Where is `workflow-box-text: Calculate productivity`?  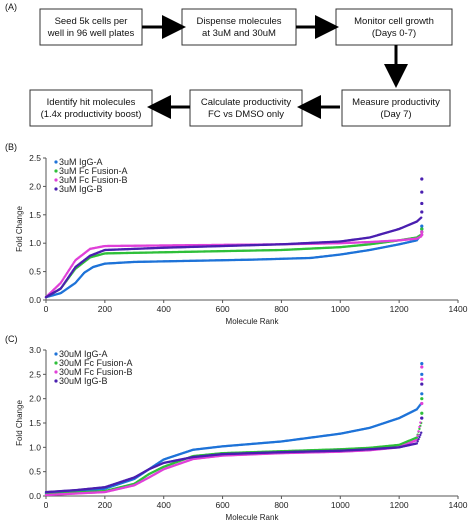 workflow-box-text: Calculate productivity is located at coordinates (246, 102).